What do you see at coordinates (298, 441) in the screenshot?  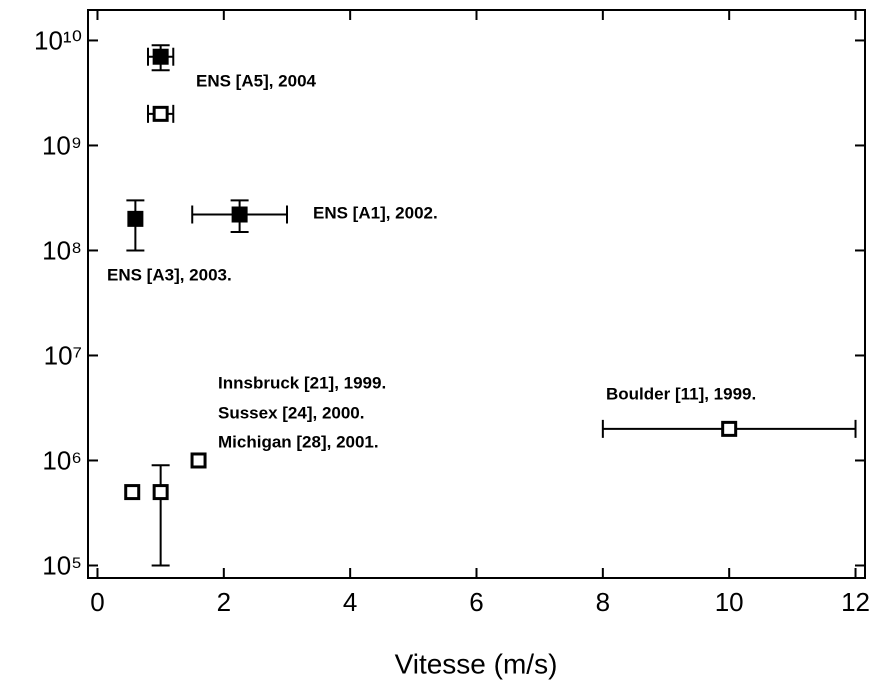 I see `annotation: Michigan [28], 2001.` at bounding box center [298, 441].